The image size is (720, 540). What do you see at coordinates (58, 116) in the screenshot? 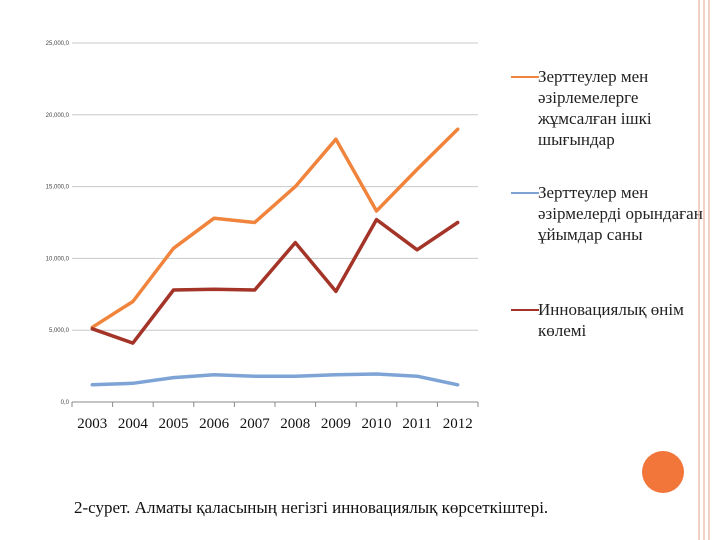
I see `y-tick-label: 20,000,0` at bounding box center [58, 116].